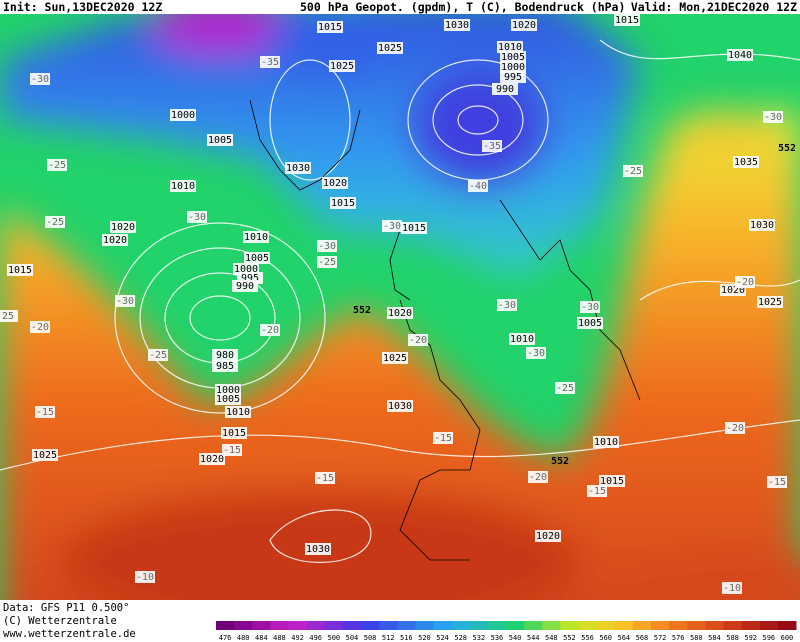 This screenshot has width=800, height=642. What do you see at coordinates (60, 621) in the screenshot?
I see `copyright: (C) Wetterzentrale` at bounding box center [60, 621].